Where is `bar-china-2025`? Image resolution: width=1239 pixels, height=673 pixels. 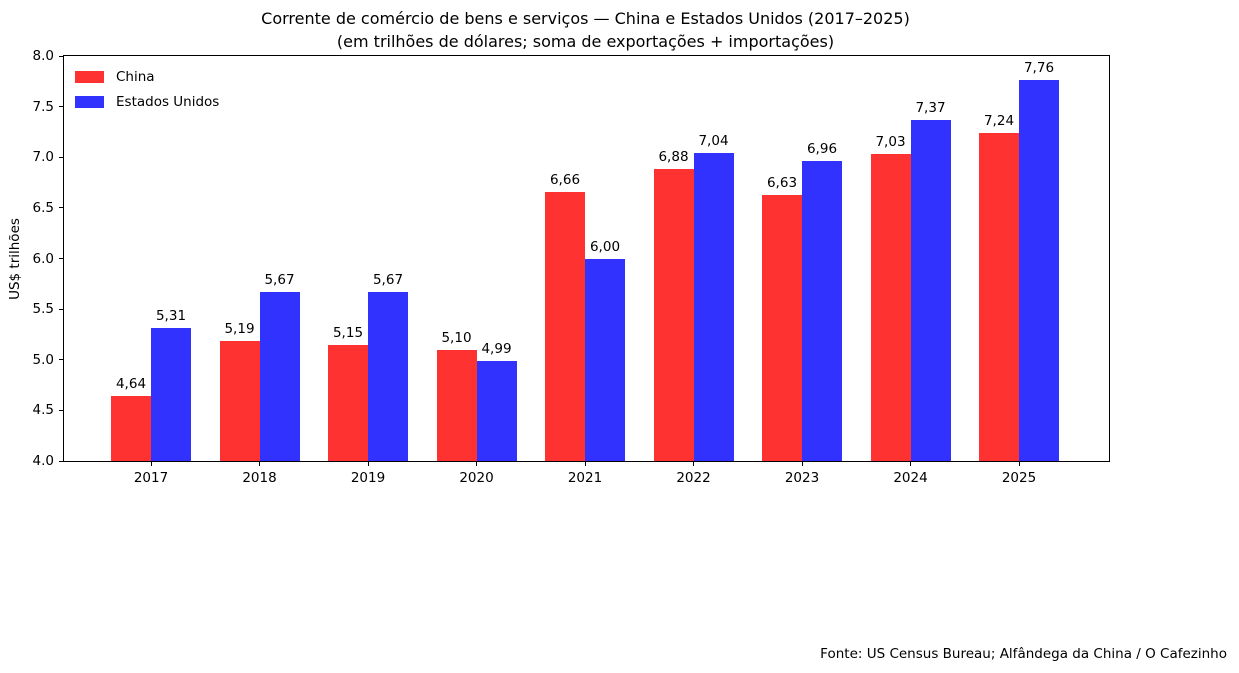 bar-china-2025 is located at coordinates (999, 296).